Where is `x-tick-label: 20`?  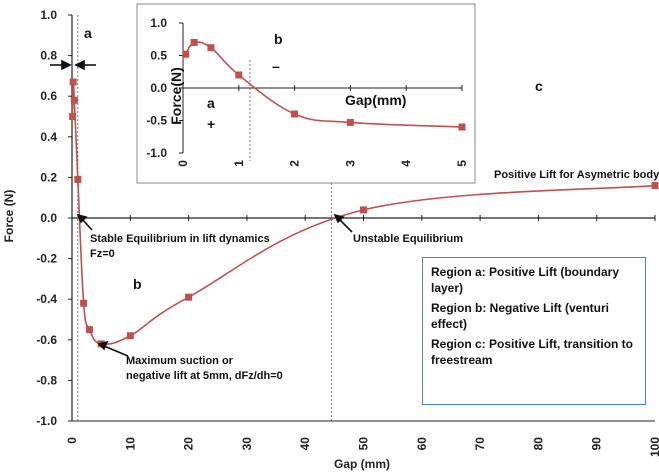
x-tick-label: 20 is located at coordinates (189, 444).